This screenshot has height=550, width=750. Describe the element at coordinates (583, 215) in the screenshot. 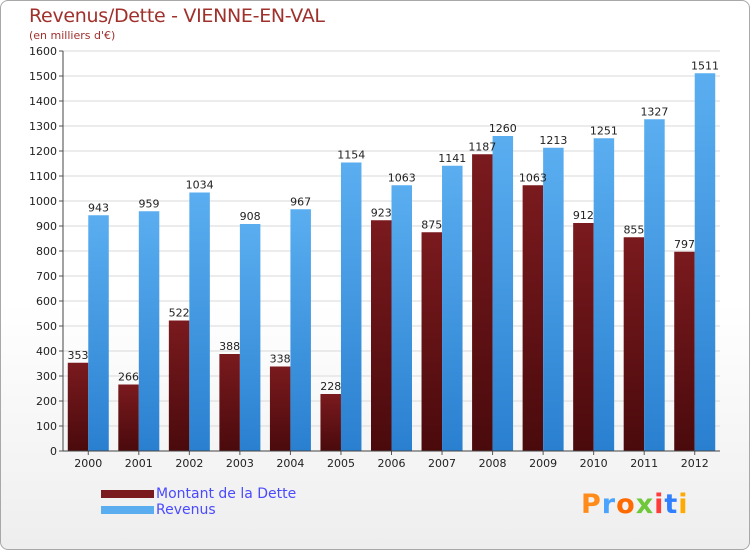

I see `data-label-debt-2010: 912` at that location.